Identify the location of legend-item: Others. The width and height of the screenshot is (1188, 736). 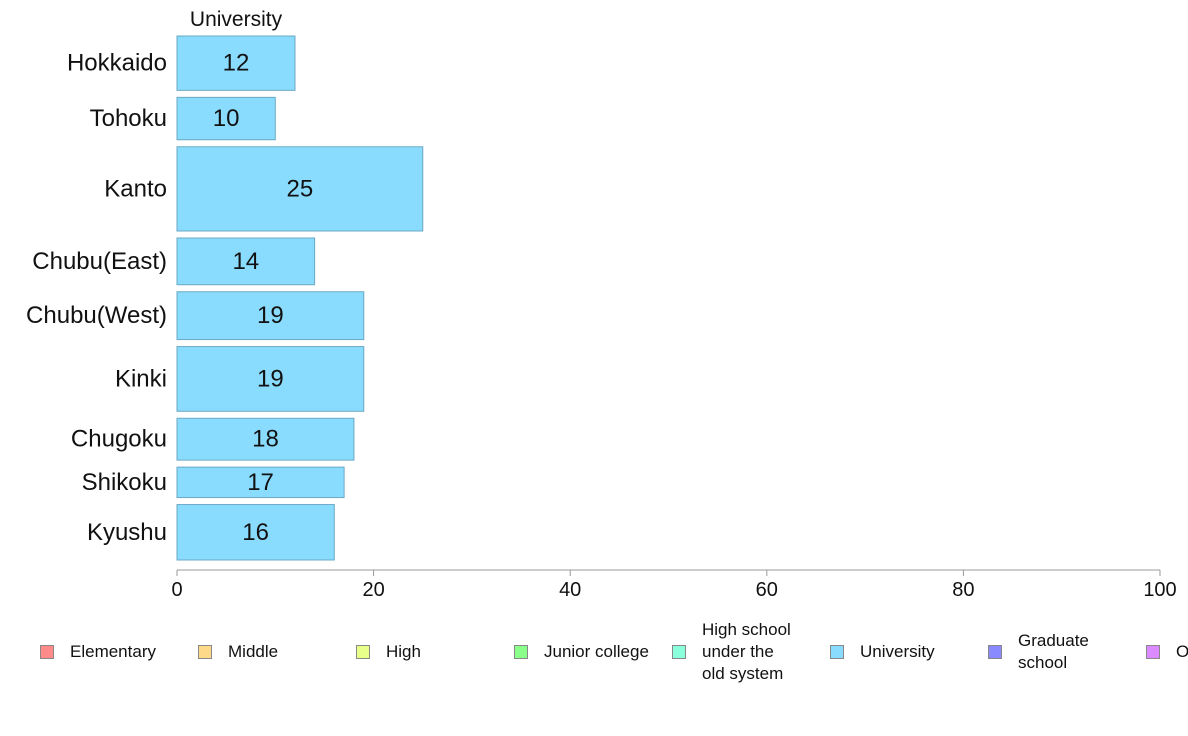
(1167, 652).